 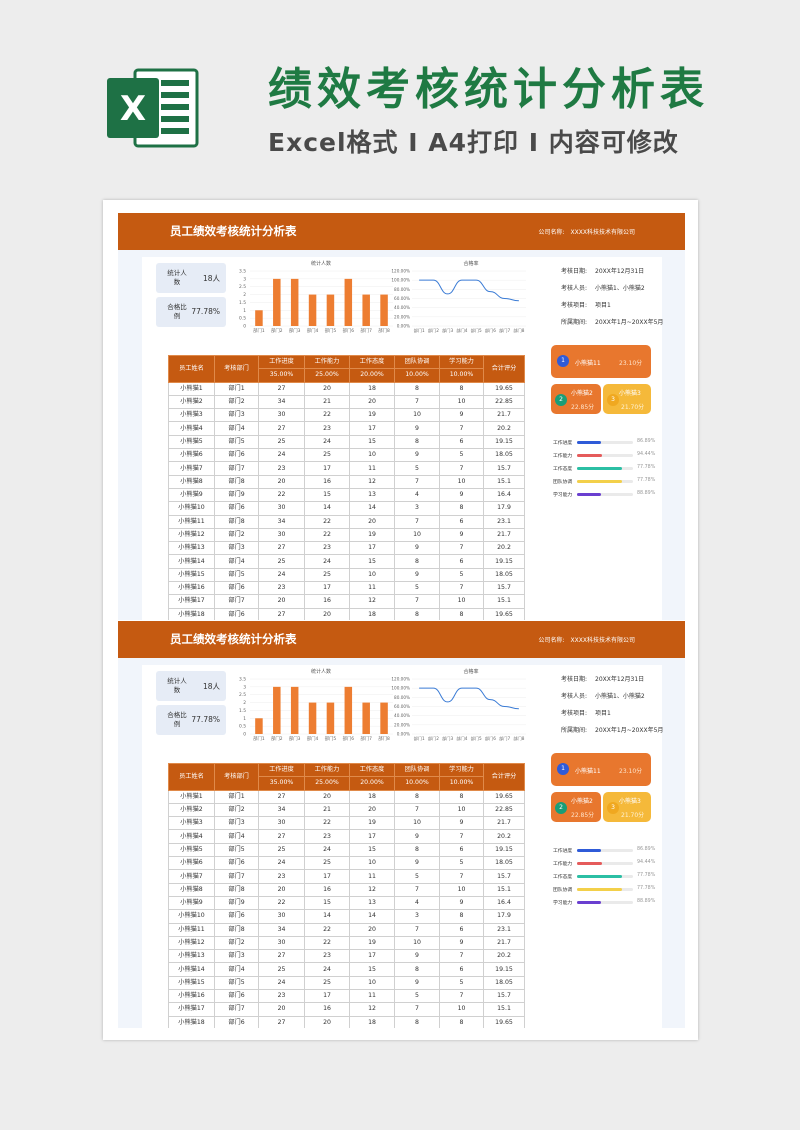 What do you see at coordinates (281, 956) in the screenshot?
I see `table-cell: 27` at bounding box center [281, 956].